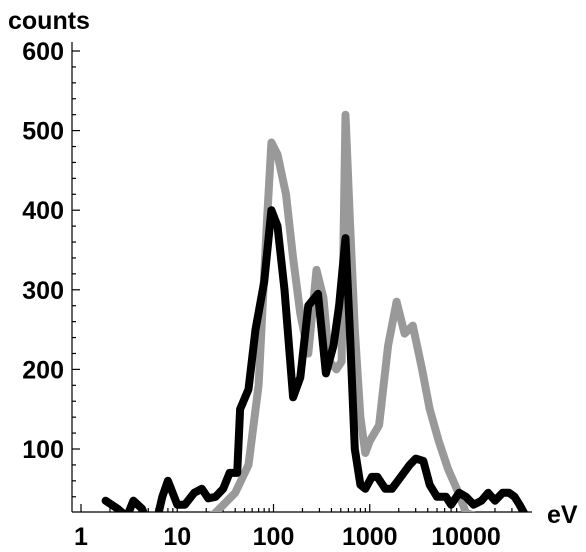 This screenshot has height=552, width=586. I want to click on y-tick-label: 200, so click(43, 370).